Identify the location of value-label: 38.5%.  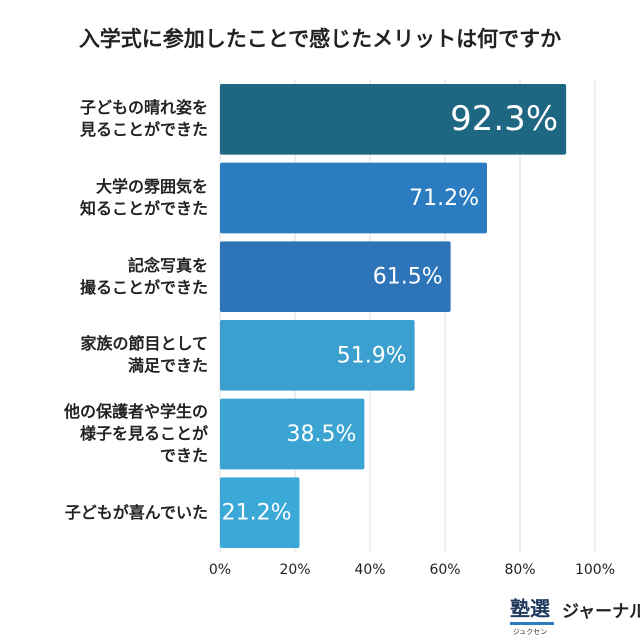
(321, 434).